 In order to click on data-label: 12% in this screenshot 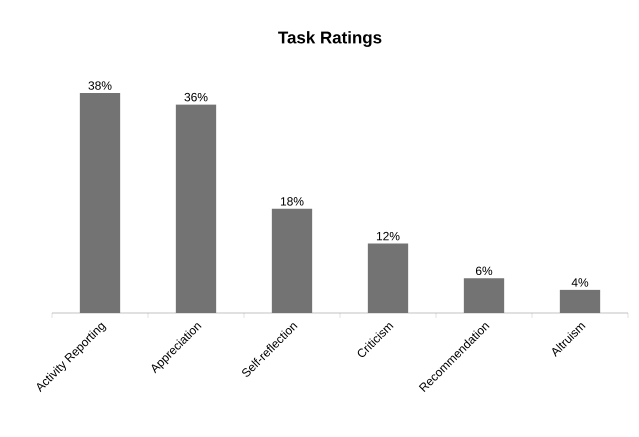, I will do `click(388, 236)`.